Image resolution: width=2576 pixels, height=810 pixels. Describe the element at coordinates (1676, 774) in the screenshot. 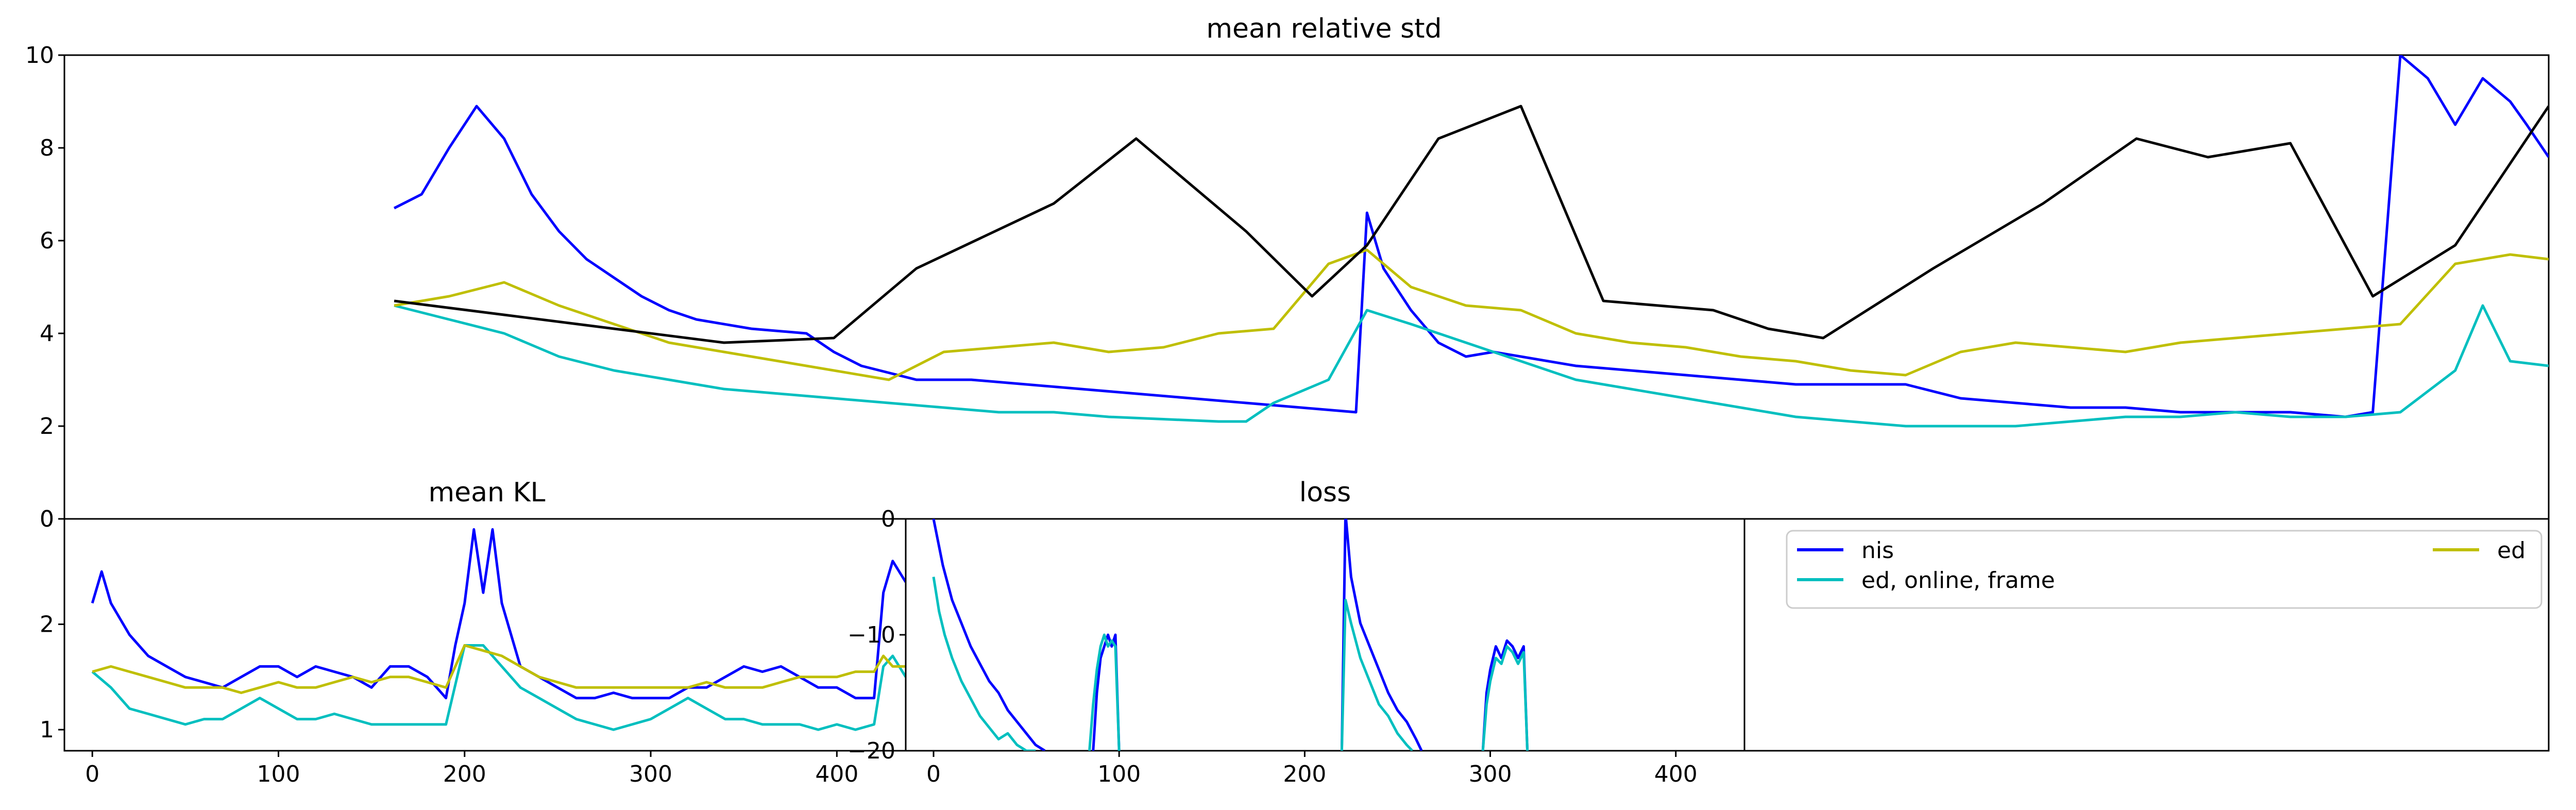

I see `loss-x-tick-label: 400` at that location.